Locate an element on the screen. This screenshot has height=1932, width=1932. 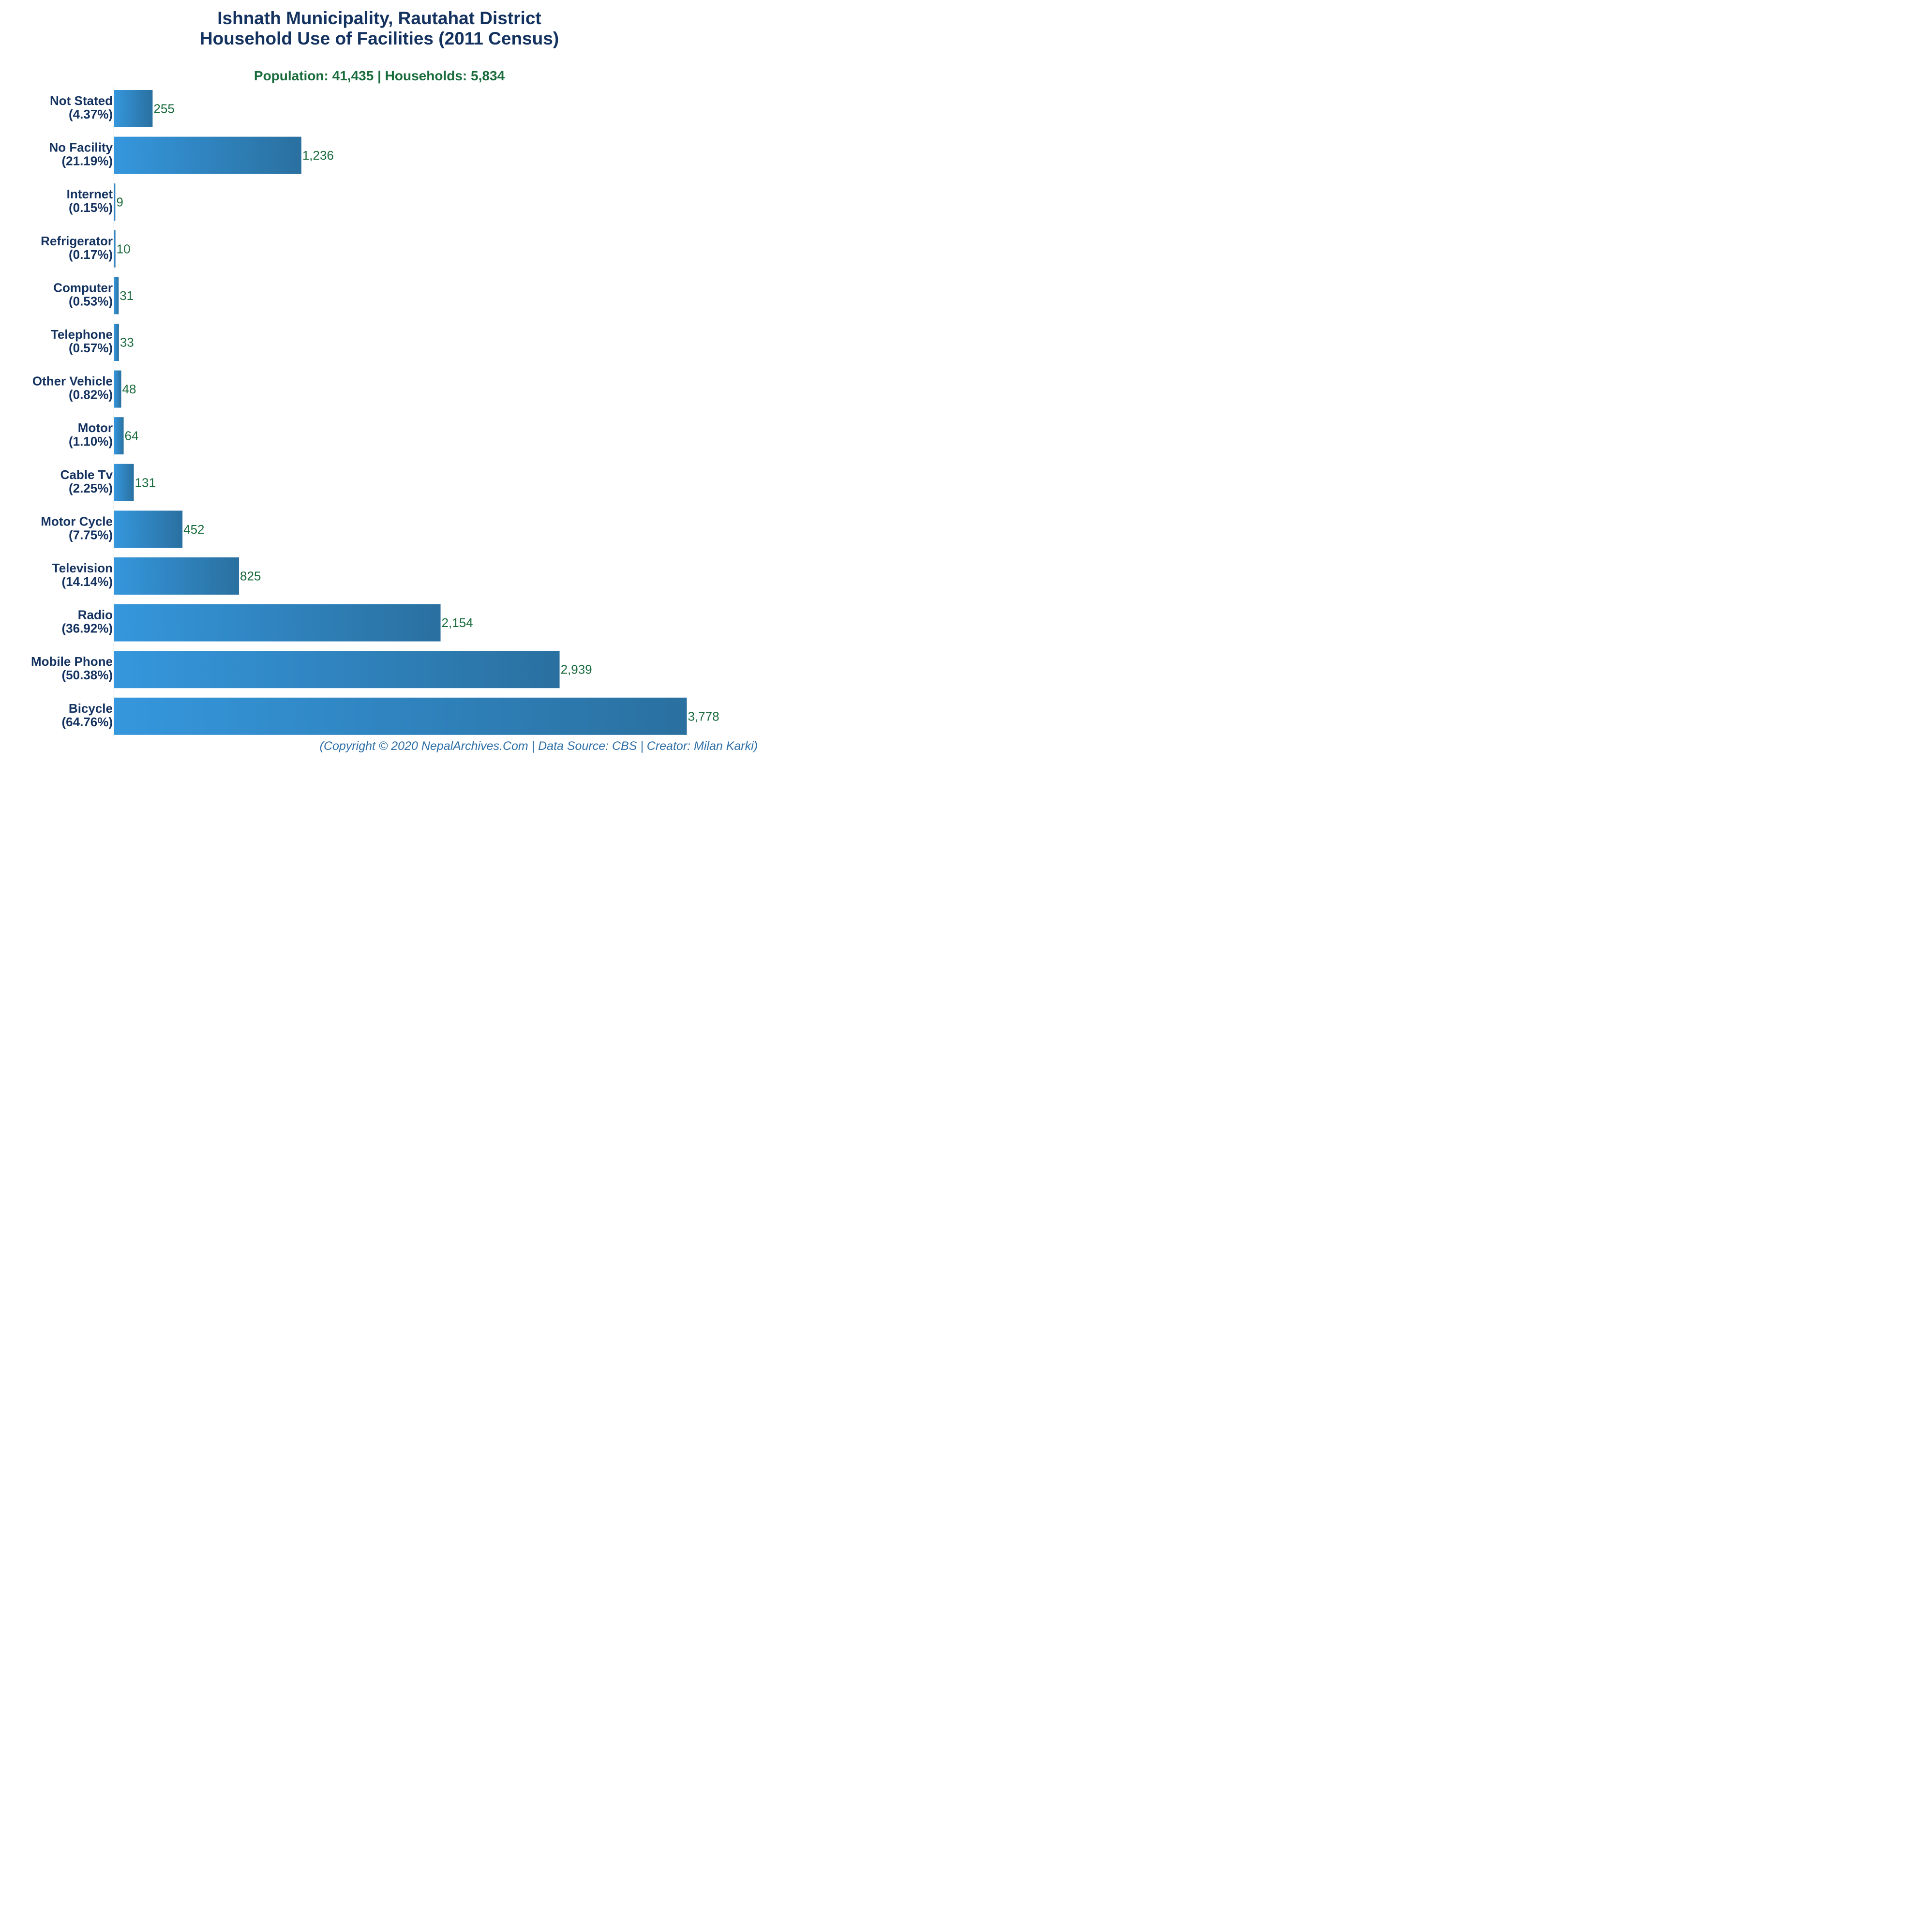
chart-title-line1: Ishnath Municipality, Rautahat District is located at coordinates (379, 18).